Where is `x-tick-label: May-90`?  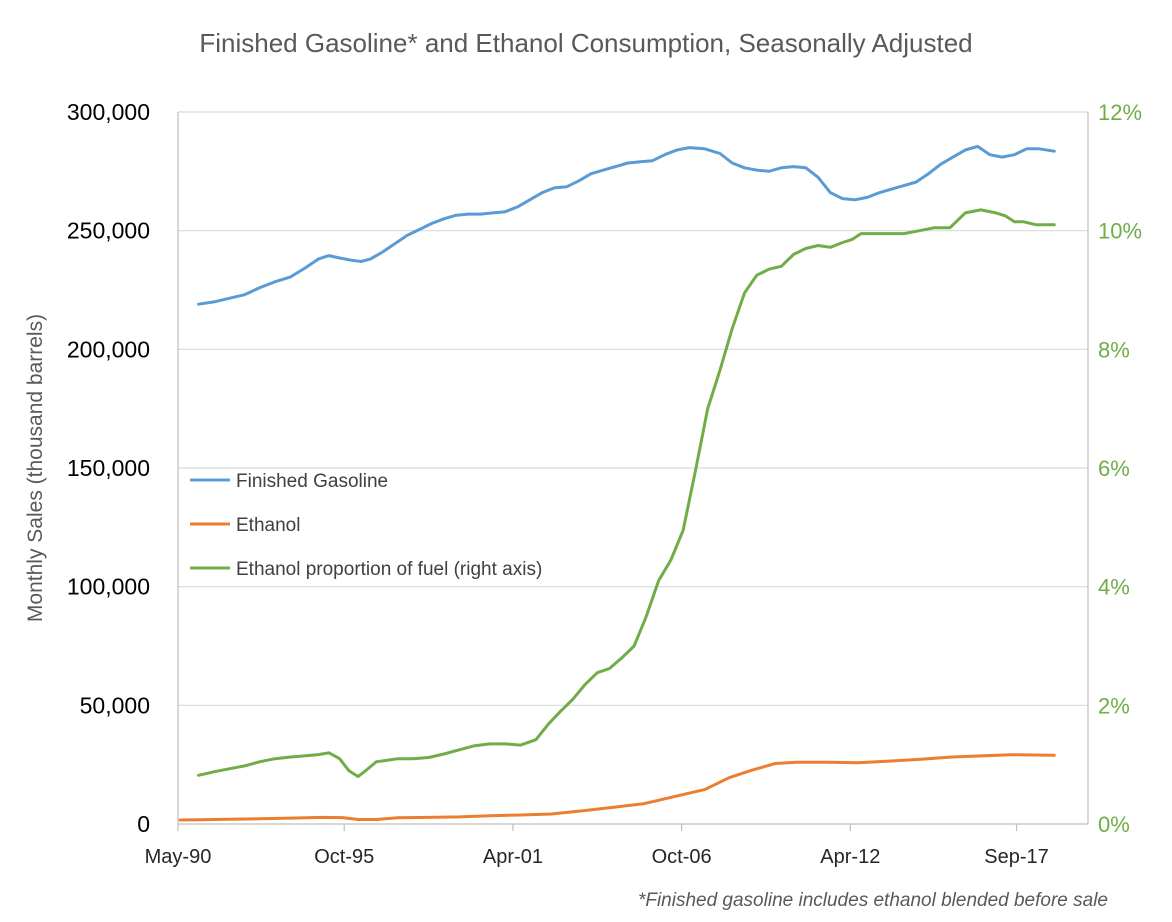
x-tick-label: May-90 is located at coordinates (178, 857).